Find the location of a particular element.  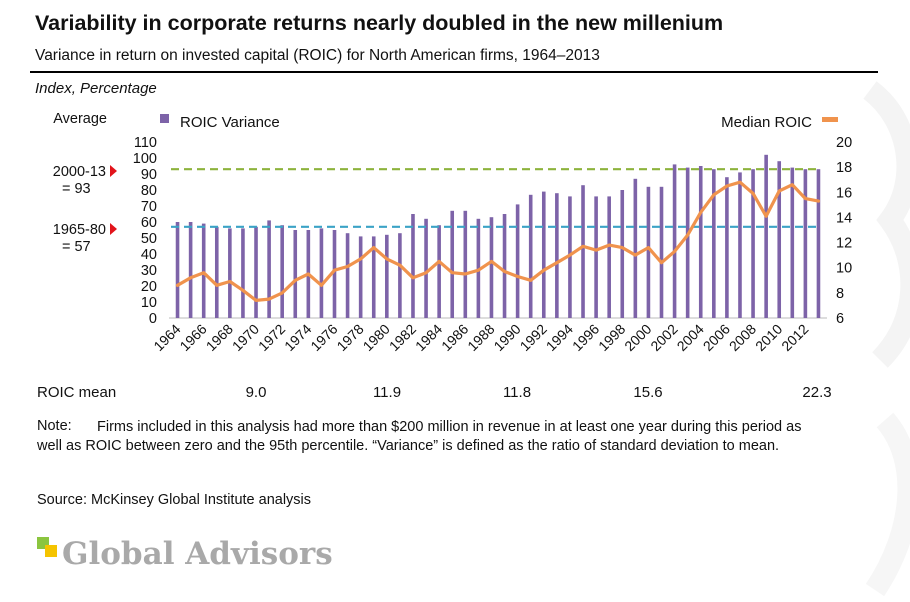

y-left-tick-label: 60 is located at coordinates (149, 223).